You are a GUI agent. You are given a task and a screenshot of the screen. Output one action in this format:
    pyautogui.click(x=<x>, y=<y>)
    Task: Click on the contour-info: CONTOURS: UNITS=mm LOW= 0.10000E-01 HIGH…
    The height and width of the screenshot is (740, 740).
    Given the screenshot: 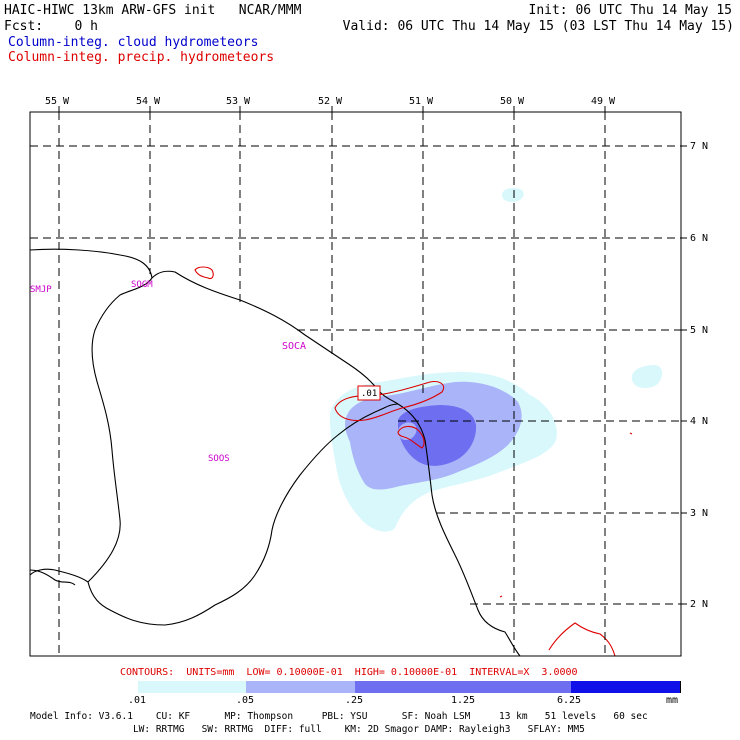 What is the action you would take?
    pyautogui.click(x=349, y=672)
    